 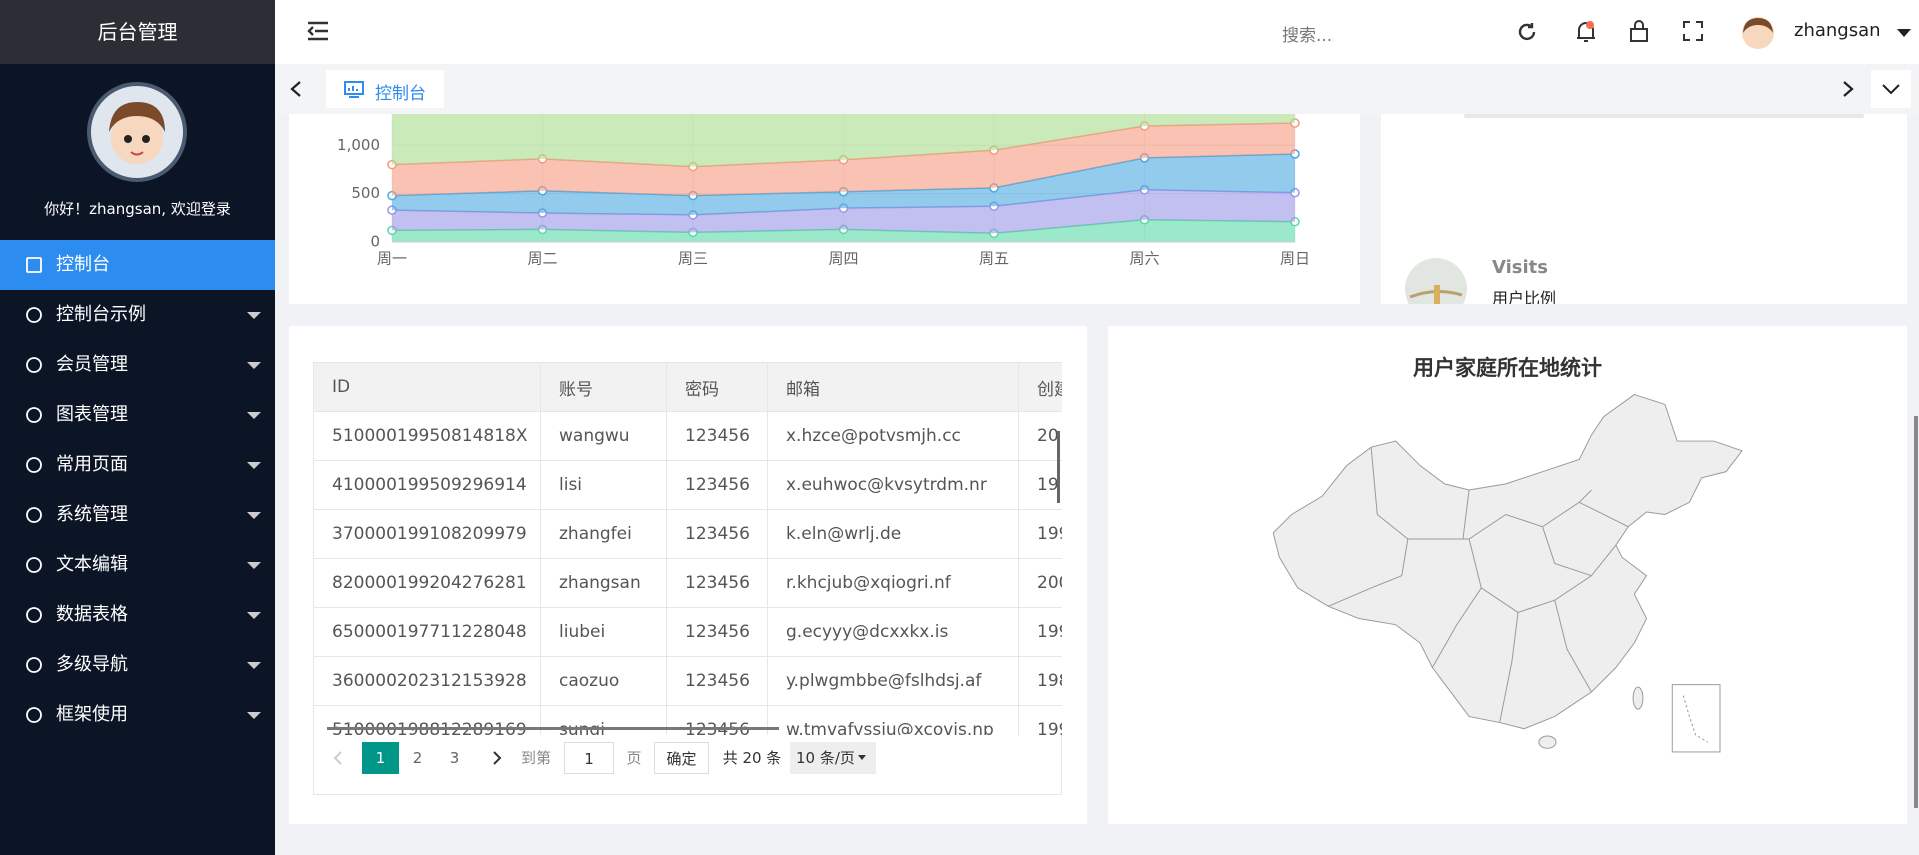 What do you see at coordinates (83, 264) in the screenshot?
I see `menu-label: 控制台` at bounding box center [83, 264].